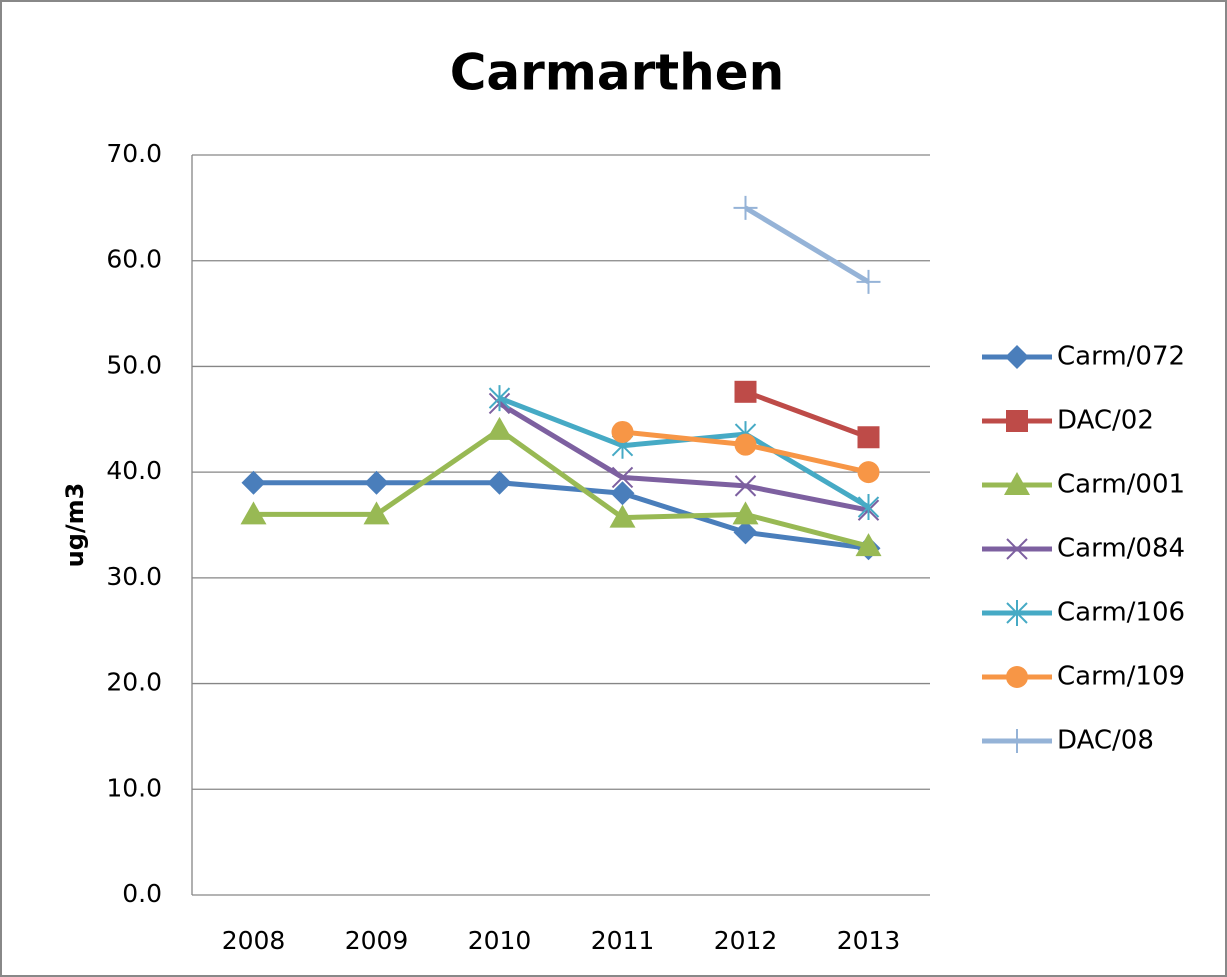 This screenshot has height=977, width=1227. What do you see at coordinates (1105, 421) in the screenshot?
I see `legend-label: DAC/02` at bounding box center [1105, 421].